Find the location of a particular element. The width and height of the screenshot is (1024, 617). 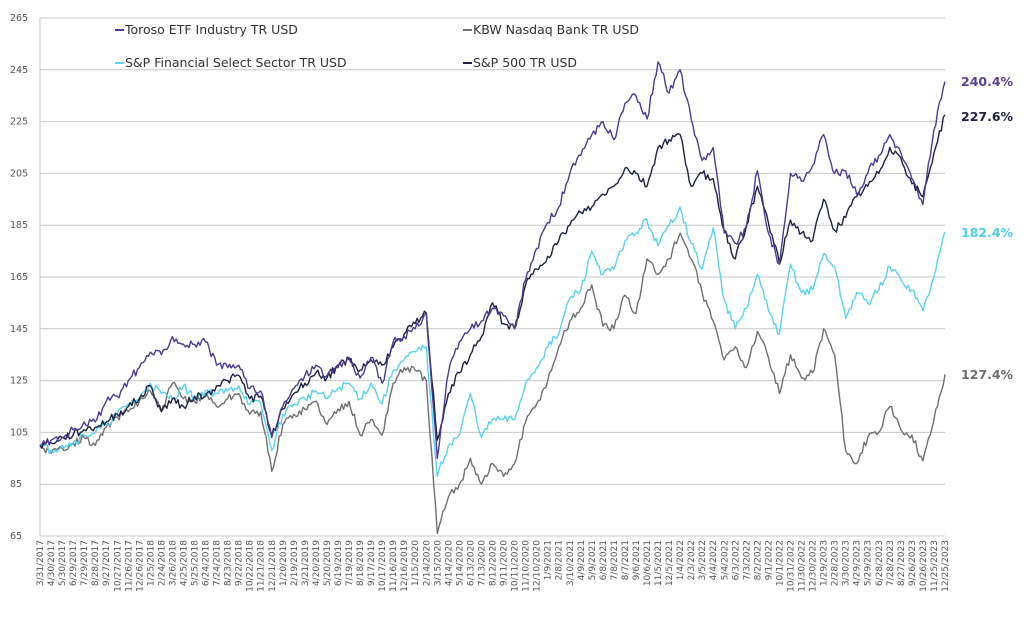

x-tick-label: 12/25/2023 is located at coordinates (946, 566).